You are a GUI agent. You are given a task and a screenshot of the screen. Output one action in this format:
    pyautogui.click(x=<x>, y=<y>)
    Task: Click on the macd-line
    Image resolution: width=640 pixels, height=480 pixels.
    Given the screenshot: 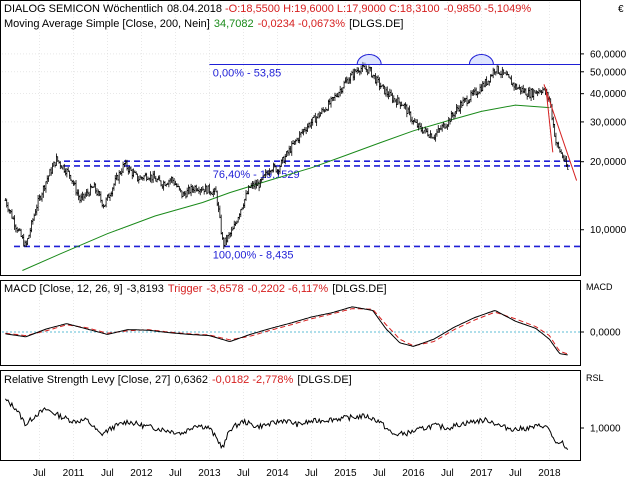 What is the action you would take?
    pyautogui.click(x=286, y=331)
    